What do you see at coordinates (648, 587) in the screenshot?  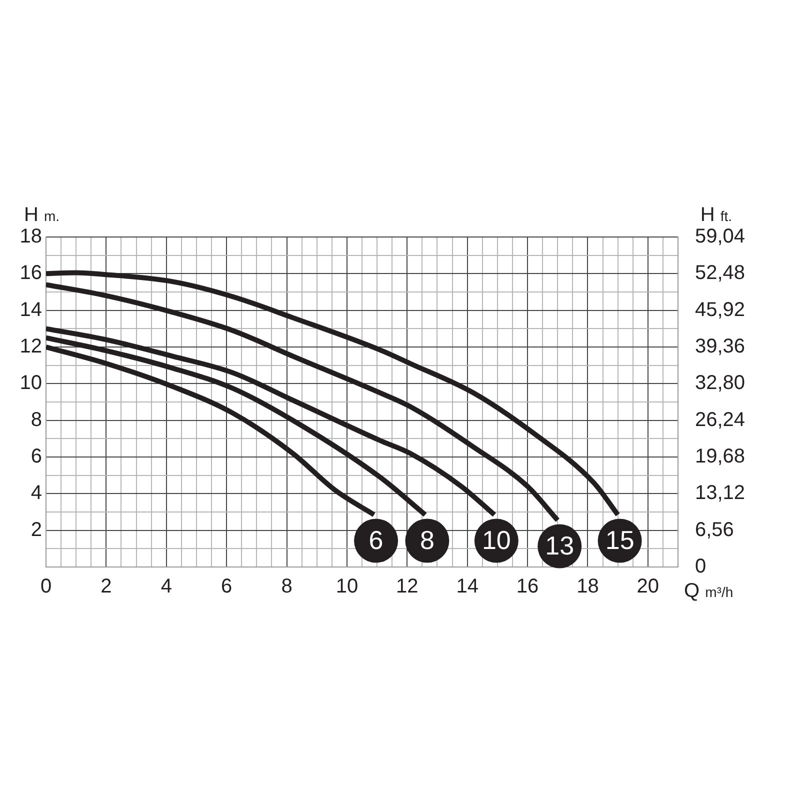 I see `x-tick-label: 20` at bounding box center [648, 587].